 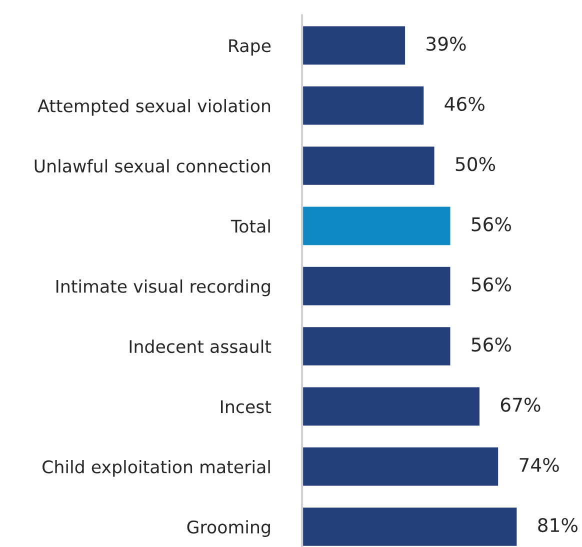 I want to click on y-tick-label: Unlawful sexual connection, so click(x=152, y=166).